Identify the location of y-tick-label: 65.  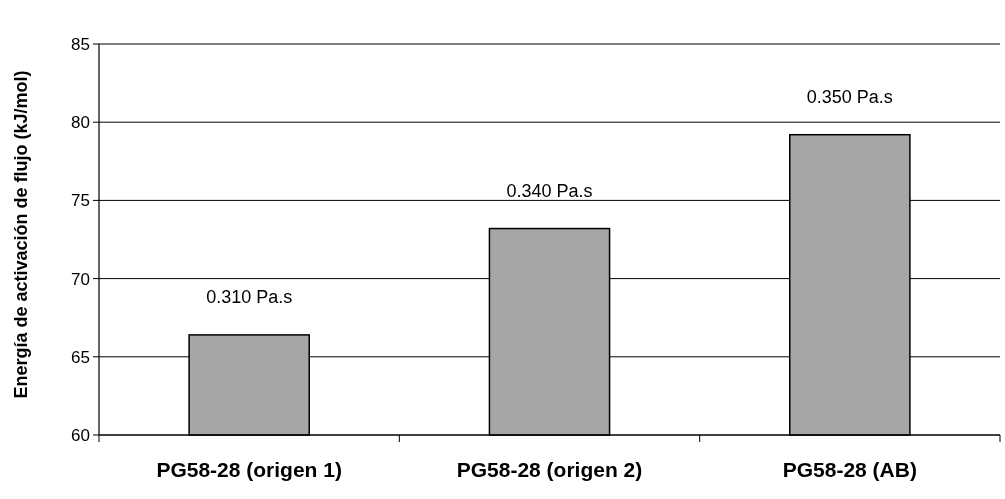
(80, 357).